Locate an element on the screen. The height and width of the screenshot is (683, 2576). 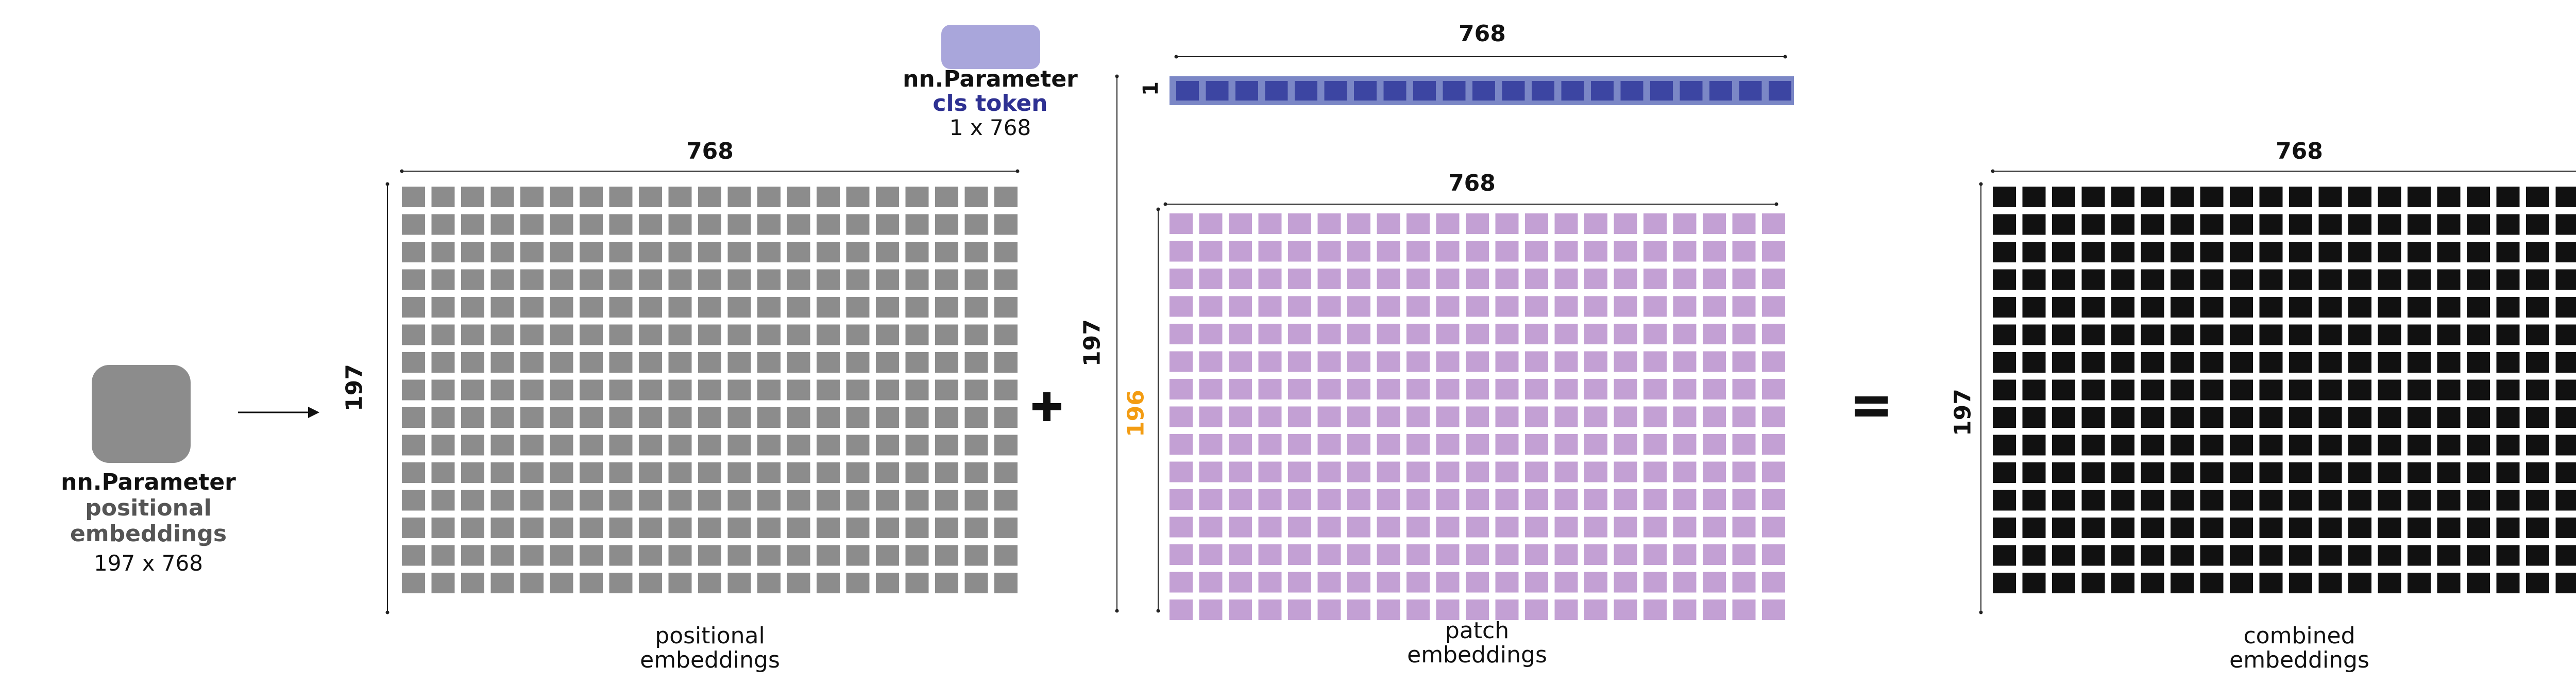
positional-width-label: 768 is located at coordinates (710, 151).